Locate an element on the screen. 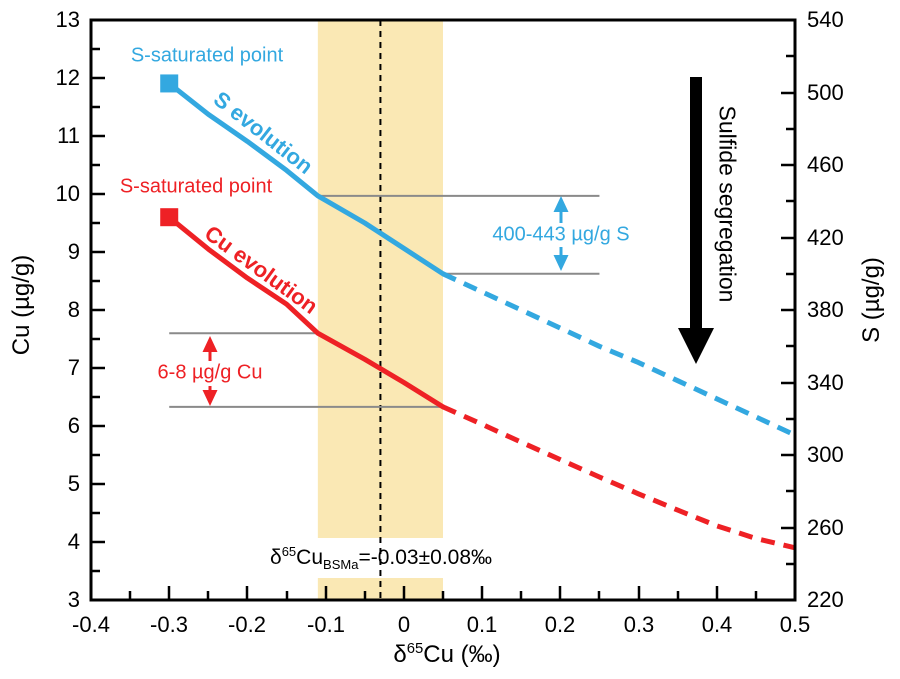 The width and height of the screenshot is (900, 679). y-left-tick: 11 is located at coordinates (68, 135).